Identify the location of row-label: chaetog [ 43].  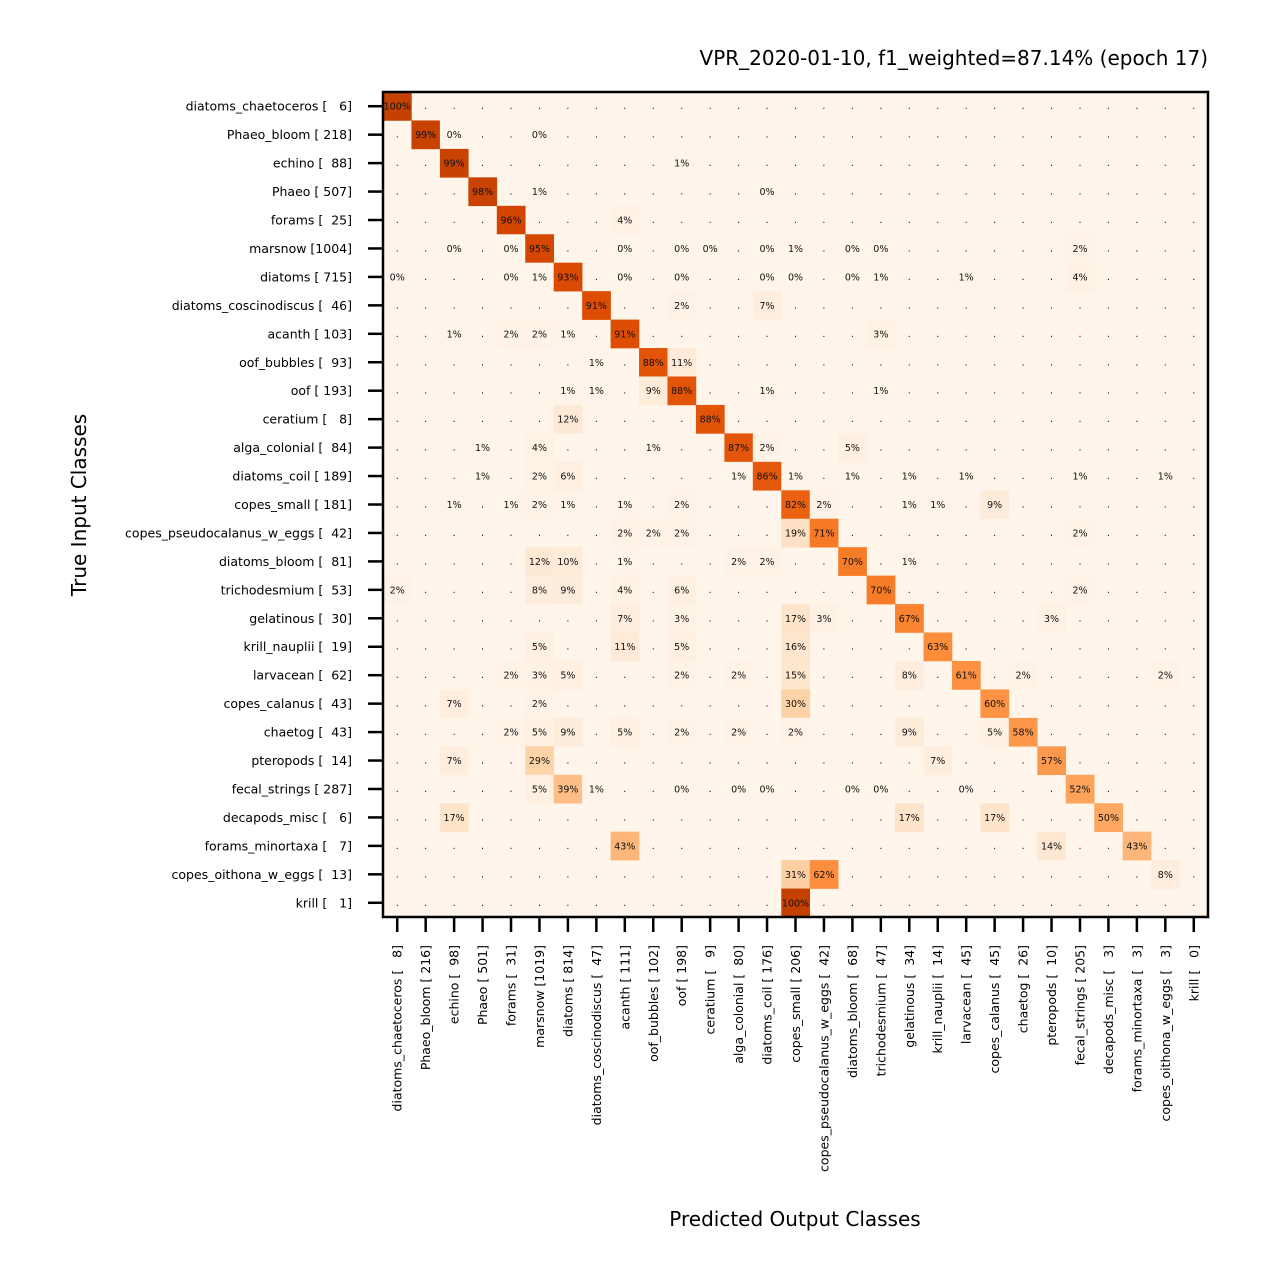
(308, 732).